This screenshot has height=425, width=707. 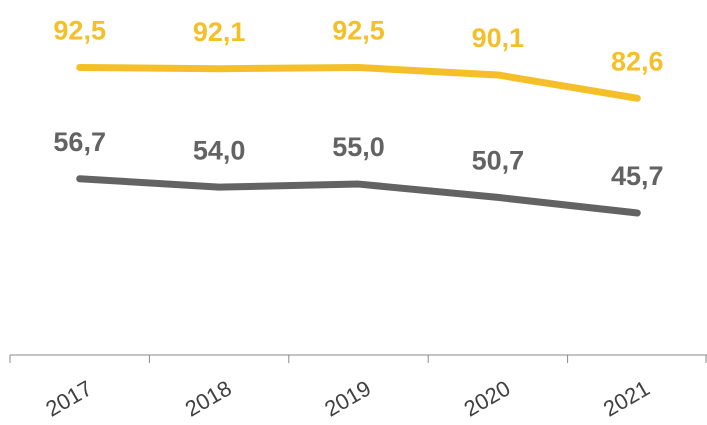 What do you see at coordinates (626, 398) in the screenshot?
I see `x-tick-label: 2021` at bounding box center [626, 398].